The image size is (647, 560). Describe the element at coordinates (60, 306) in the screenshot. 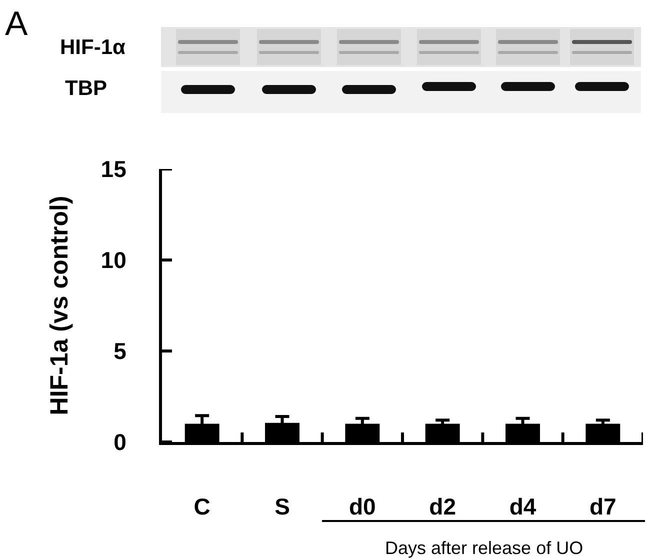

I see `y-axis-title: HIF-1a (vs control)` at that location.